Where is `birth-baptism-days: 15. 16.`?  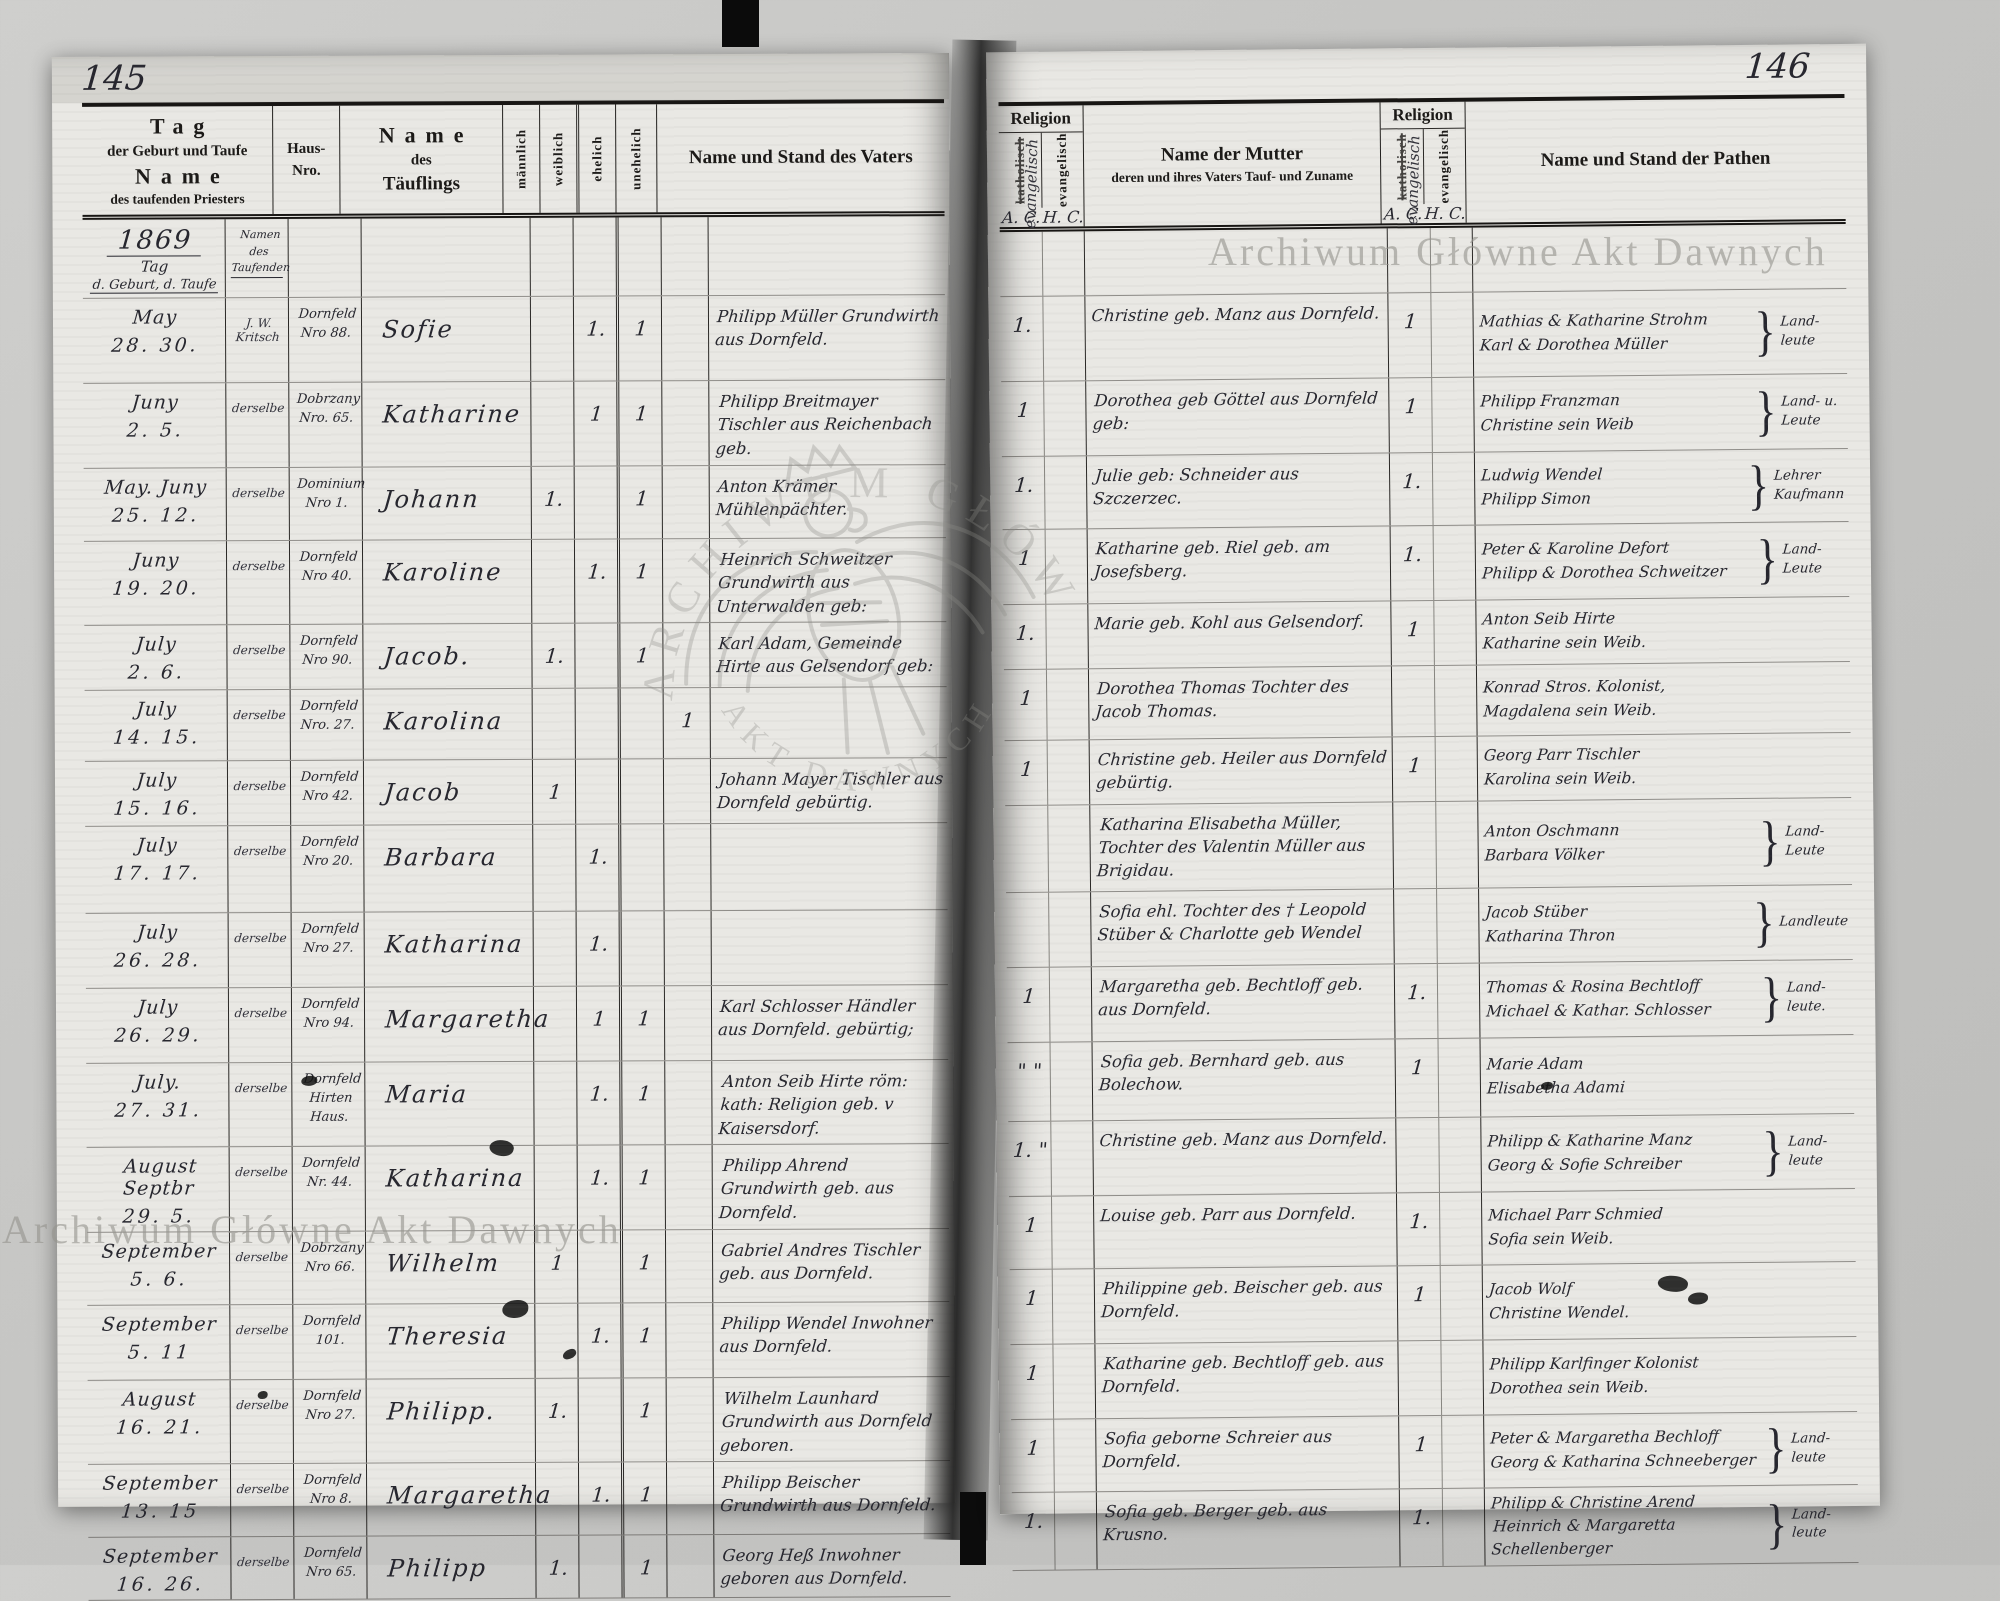
birth-baptism-days: 15. 16. is located at coordinates (157, 808).